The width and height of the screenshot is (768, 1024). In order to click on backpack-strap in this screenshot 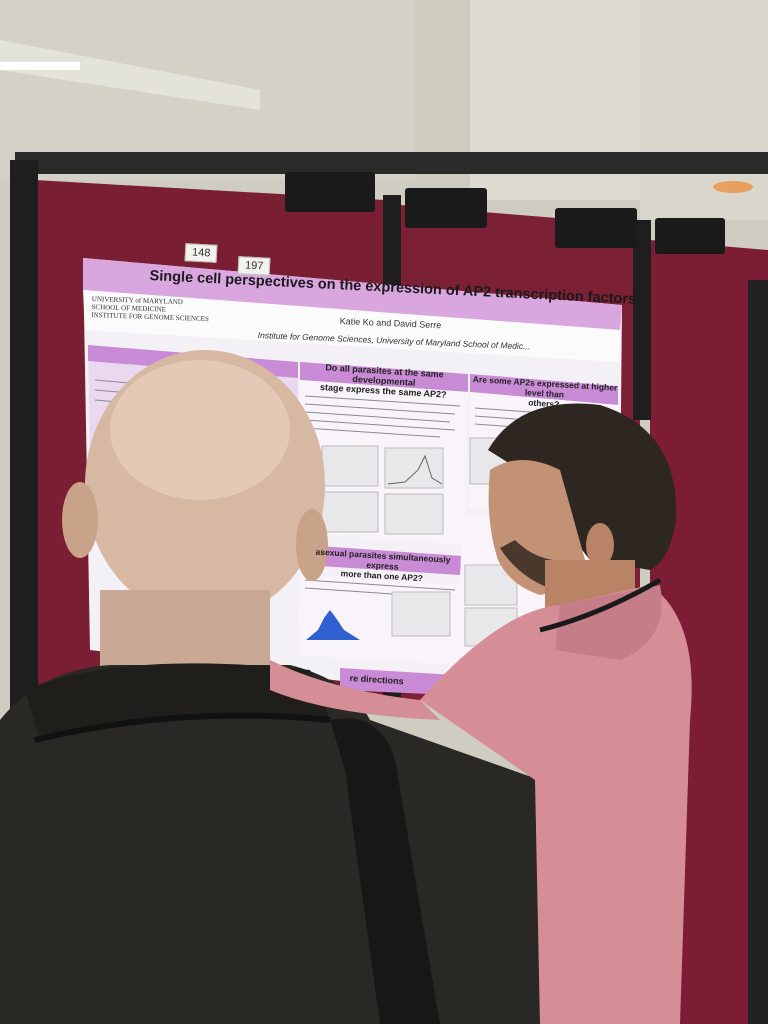, I will do `click(385, 871)`.